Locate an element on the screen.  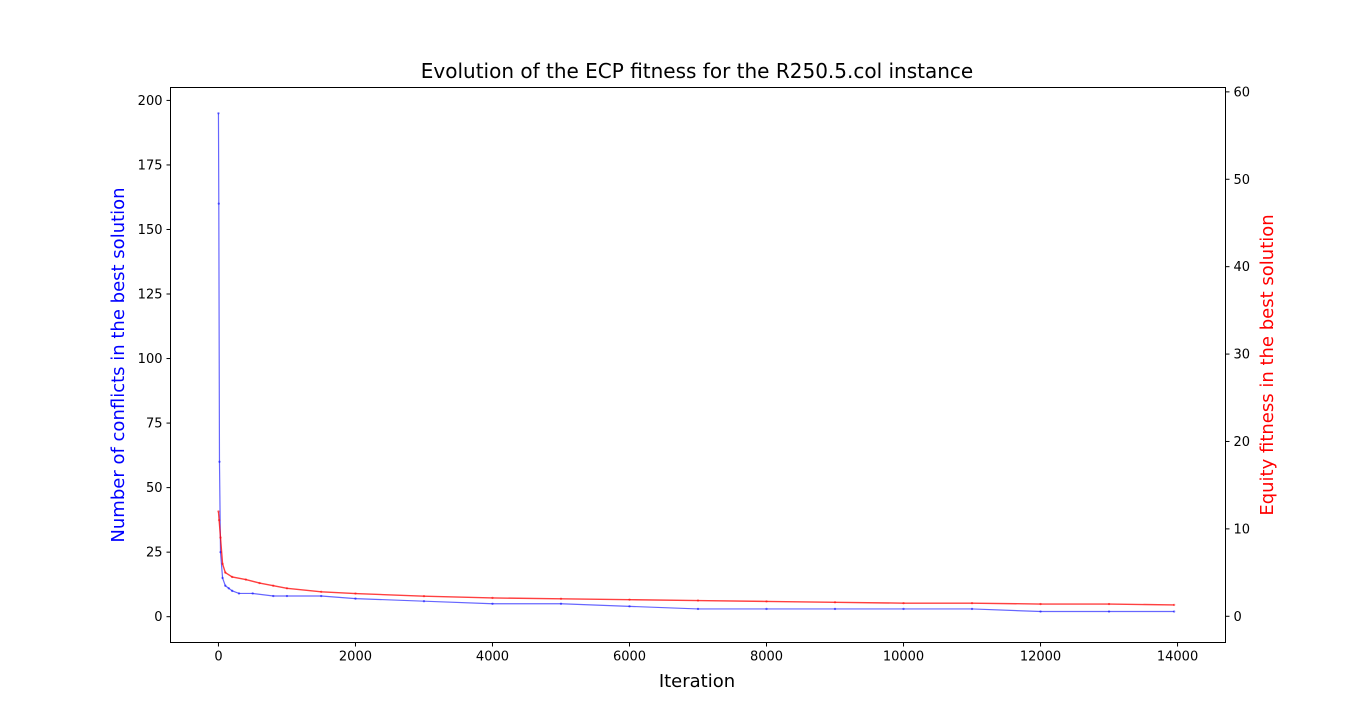
x-axis-label: Iteration is located at coordinates (697, 681).